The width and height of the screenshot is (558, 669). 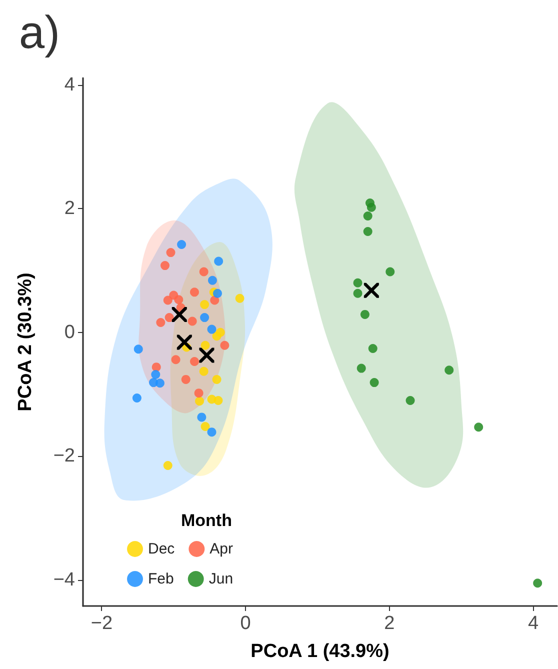 I want to click on x-tick-label: 0, so click(x=245, y=623).